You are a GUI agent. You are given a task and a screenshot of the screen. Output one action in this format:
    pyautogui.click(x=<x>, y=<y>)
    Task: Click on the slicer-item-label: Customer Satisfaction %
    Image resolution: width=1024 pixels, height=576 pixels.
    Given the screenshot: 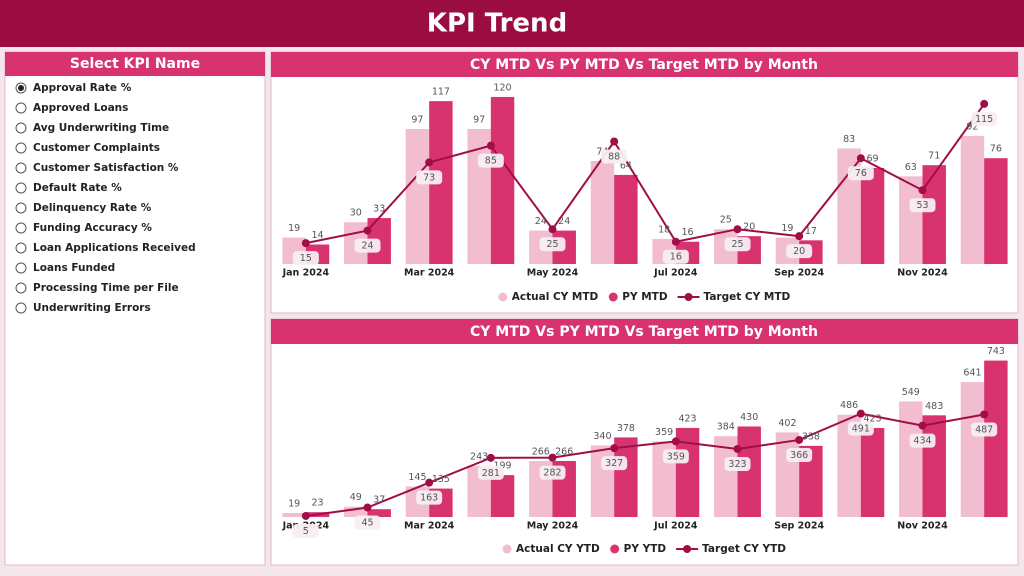 What is the action you would take?
    pyautogui.click(x=106, y=168)
    